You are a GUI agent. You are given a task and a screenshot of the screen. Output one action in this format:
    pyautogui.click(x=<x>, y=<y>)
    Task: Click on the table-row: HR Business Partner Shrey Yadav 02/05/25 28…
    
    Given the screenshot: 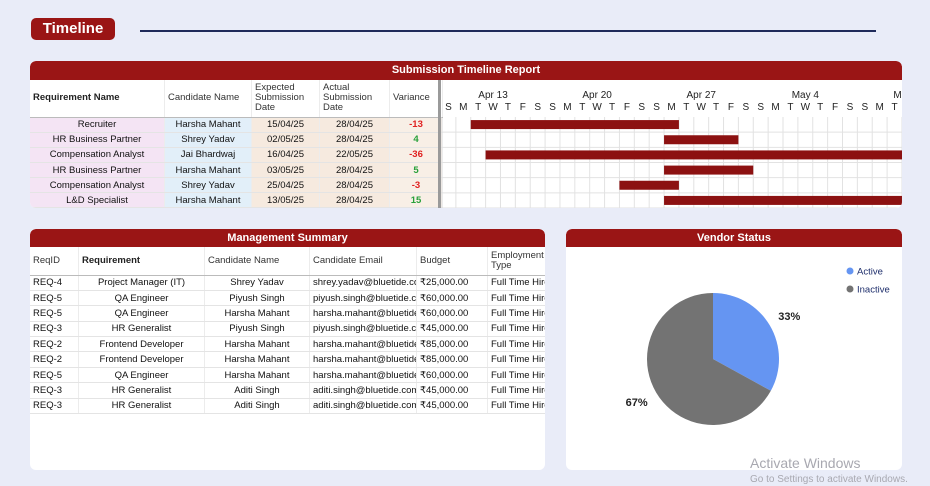 What is the action you would take?
    pyautogui.click(x=236, y=140)
    